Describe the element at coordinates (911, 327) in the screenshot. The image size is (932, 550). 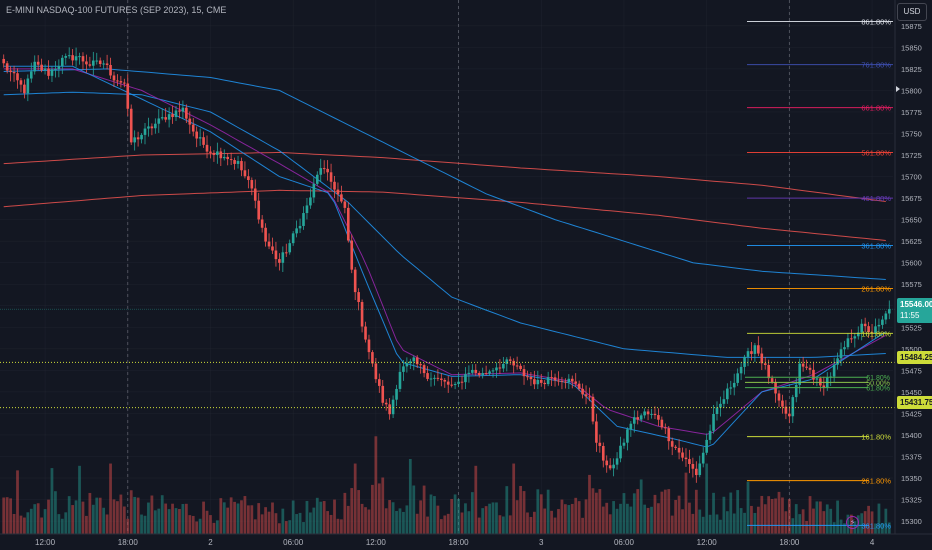
I see `price-axis-tick: 15525` at that location.